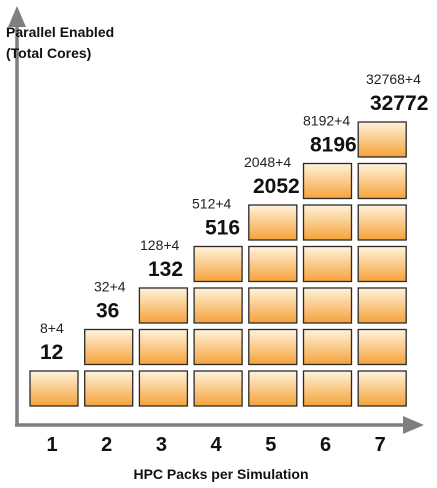 The image size is (437, 488). What do you see at coordinates (276, 186) in the screenshot?
I see `value-label-5: 2052` at bounding box center [276, 186].